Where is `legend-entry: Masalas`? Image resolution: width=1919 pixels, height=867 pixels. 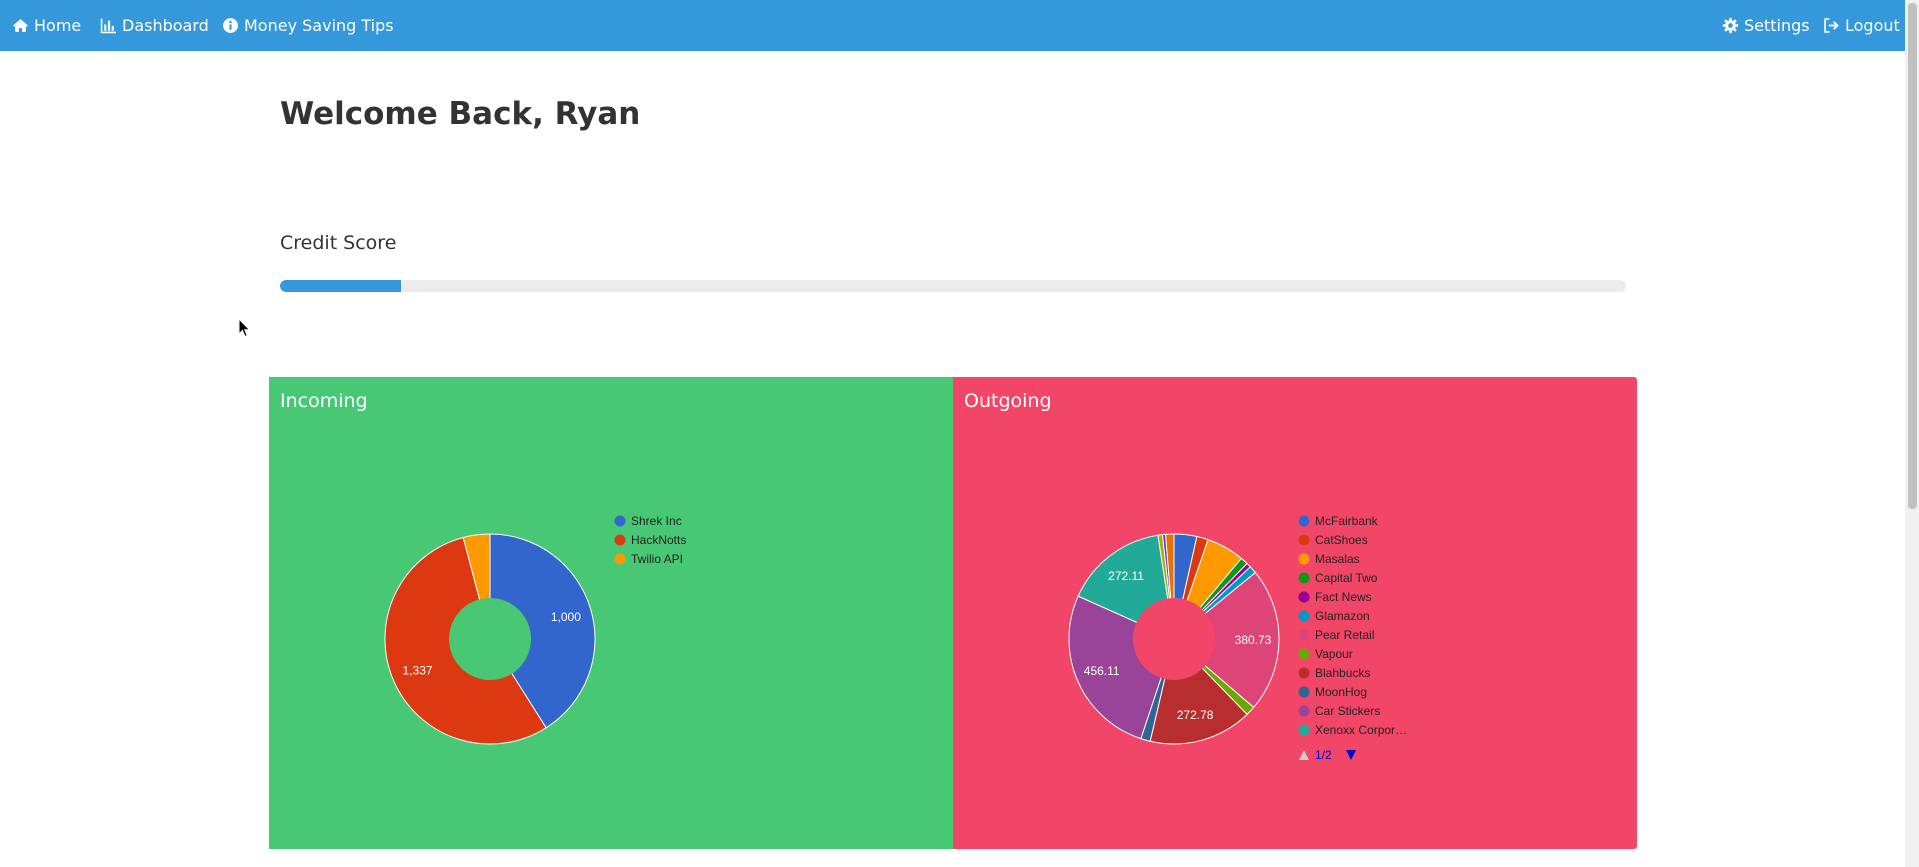
legend-entry: Masalas is located at coordinates (1337, 559).